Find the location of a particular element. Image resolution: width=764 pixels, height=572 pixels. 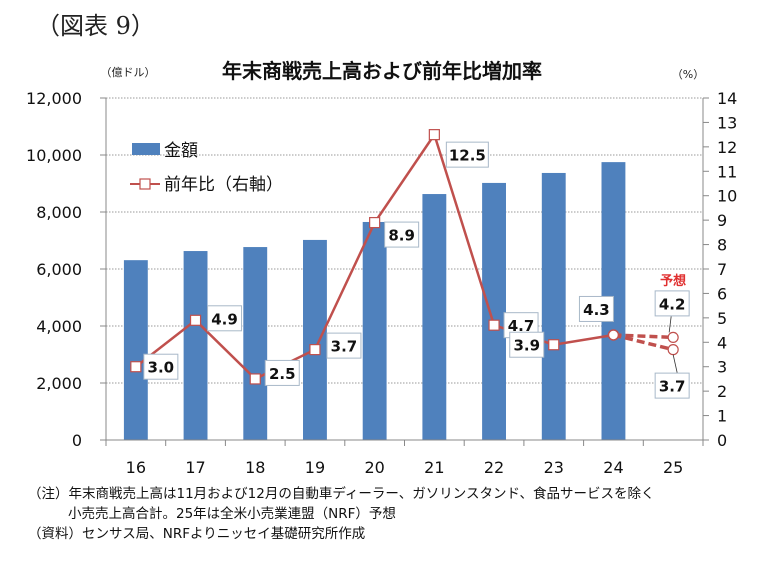

y2-tick-label: 5 is located at coordinates (722, 318).